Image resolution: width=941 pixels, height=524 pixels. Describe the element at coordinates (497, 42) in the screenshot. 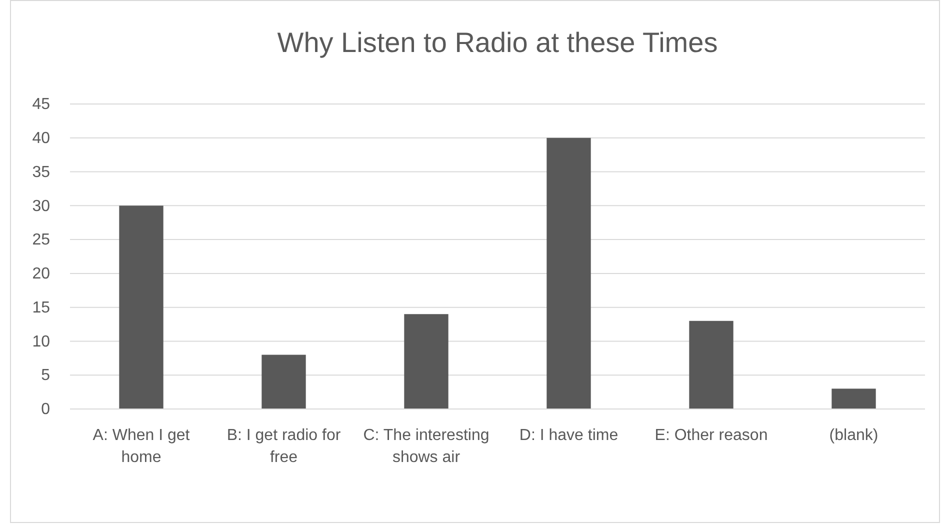

I see `chart-title: Why Listen to Radio at these Times` at that location.